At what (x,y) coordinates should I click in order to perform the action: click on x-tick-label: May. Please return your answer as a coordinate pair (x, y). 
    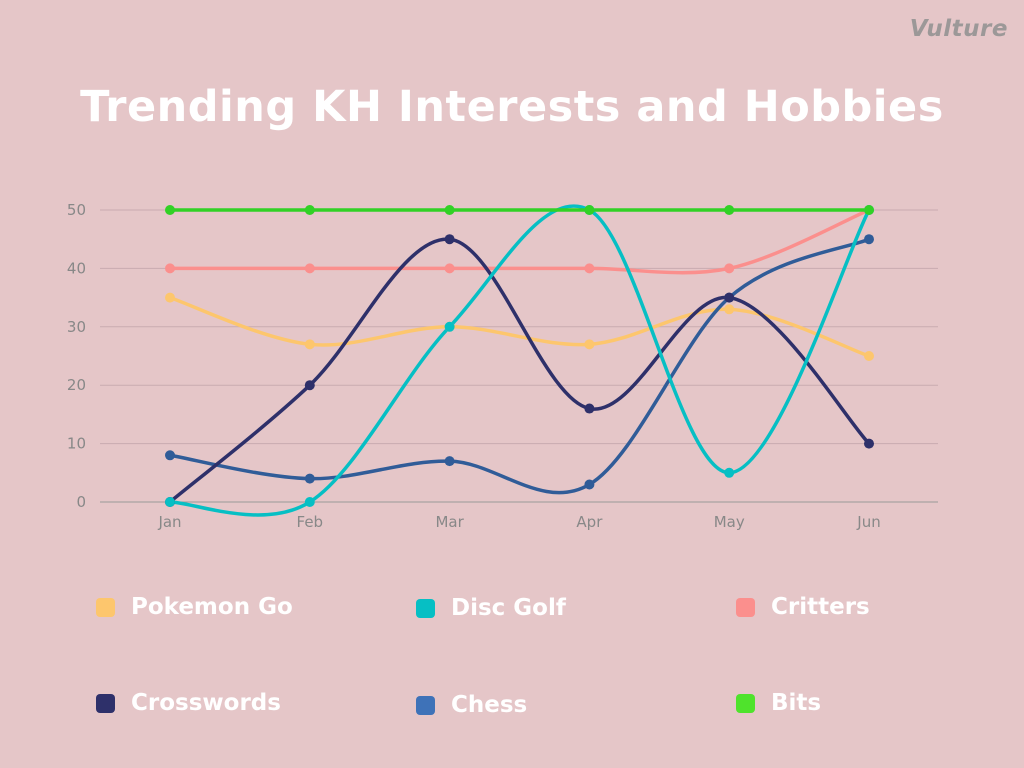
    Looking at the image, I should click on (729, 522).